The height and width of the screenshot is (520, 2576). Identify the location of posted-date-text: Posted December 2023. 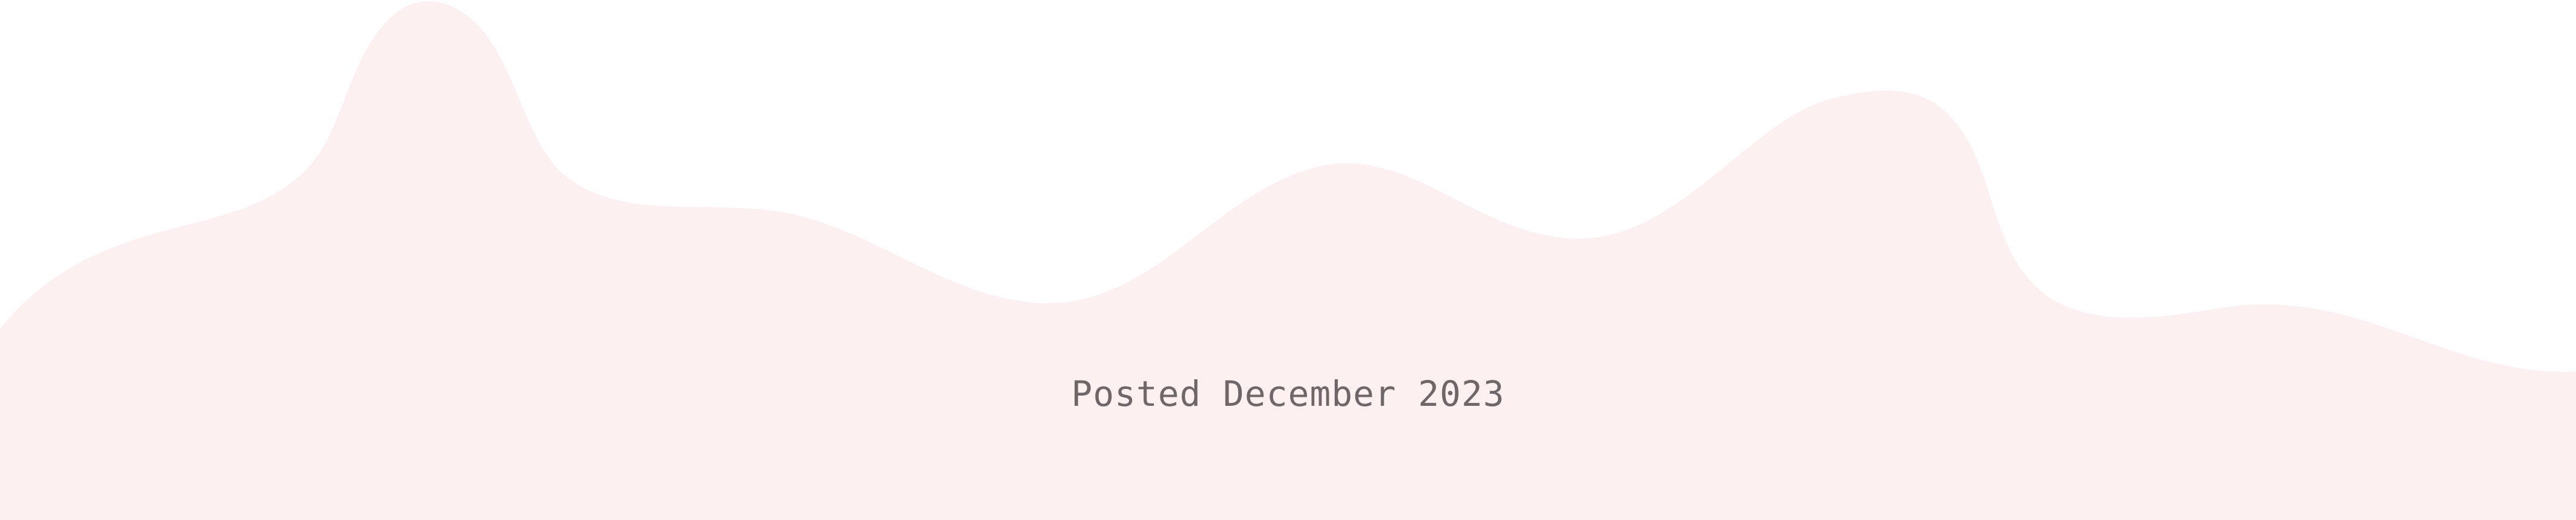
(1288, 393).